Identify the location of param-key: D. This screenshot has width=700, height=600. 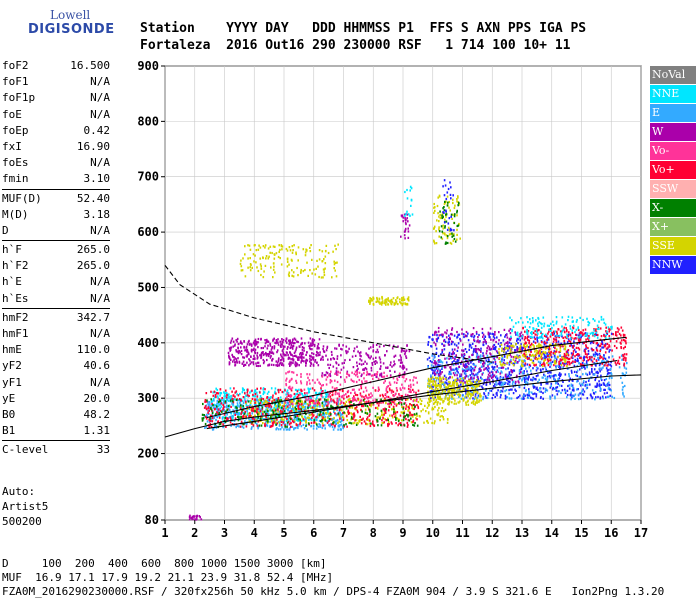
(5, 230).